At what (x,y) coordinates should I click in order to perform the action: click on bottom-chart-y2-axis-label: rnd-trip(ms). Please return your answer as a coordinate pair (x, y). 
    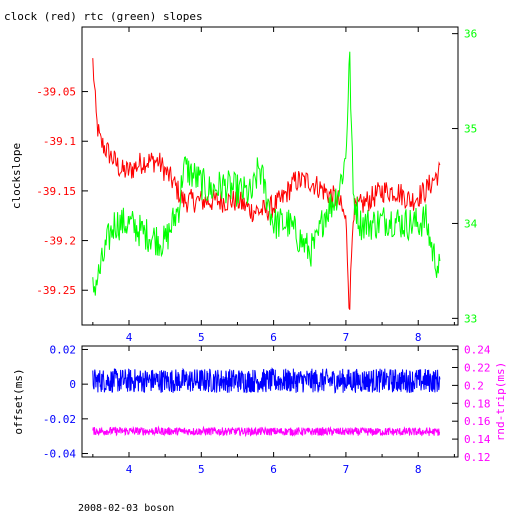
    Looking at the image, I should click on (500, 401).